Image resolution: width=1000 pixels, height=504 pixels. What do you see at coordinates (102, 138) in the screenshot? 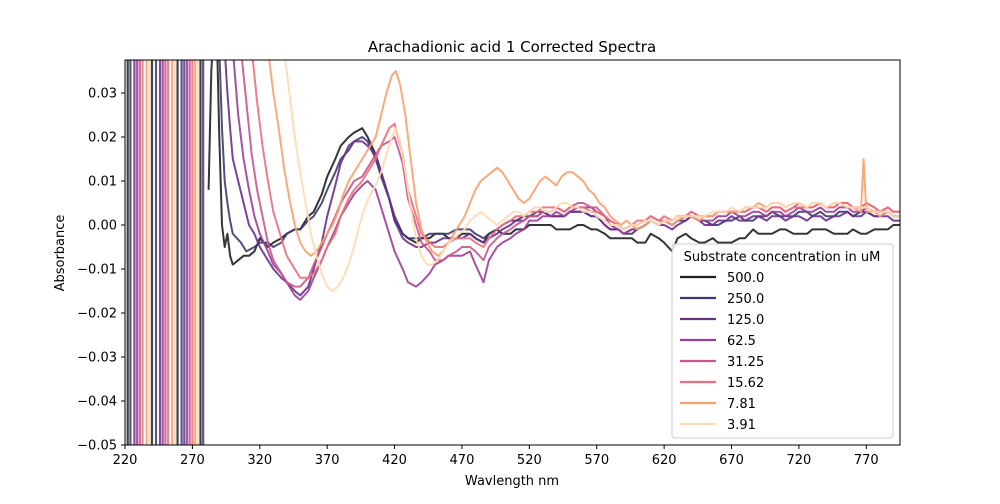
I see `y-tick-label: 0.02` at bounding box center [102, 138].